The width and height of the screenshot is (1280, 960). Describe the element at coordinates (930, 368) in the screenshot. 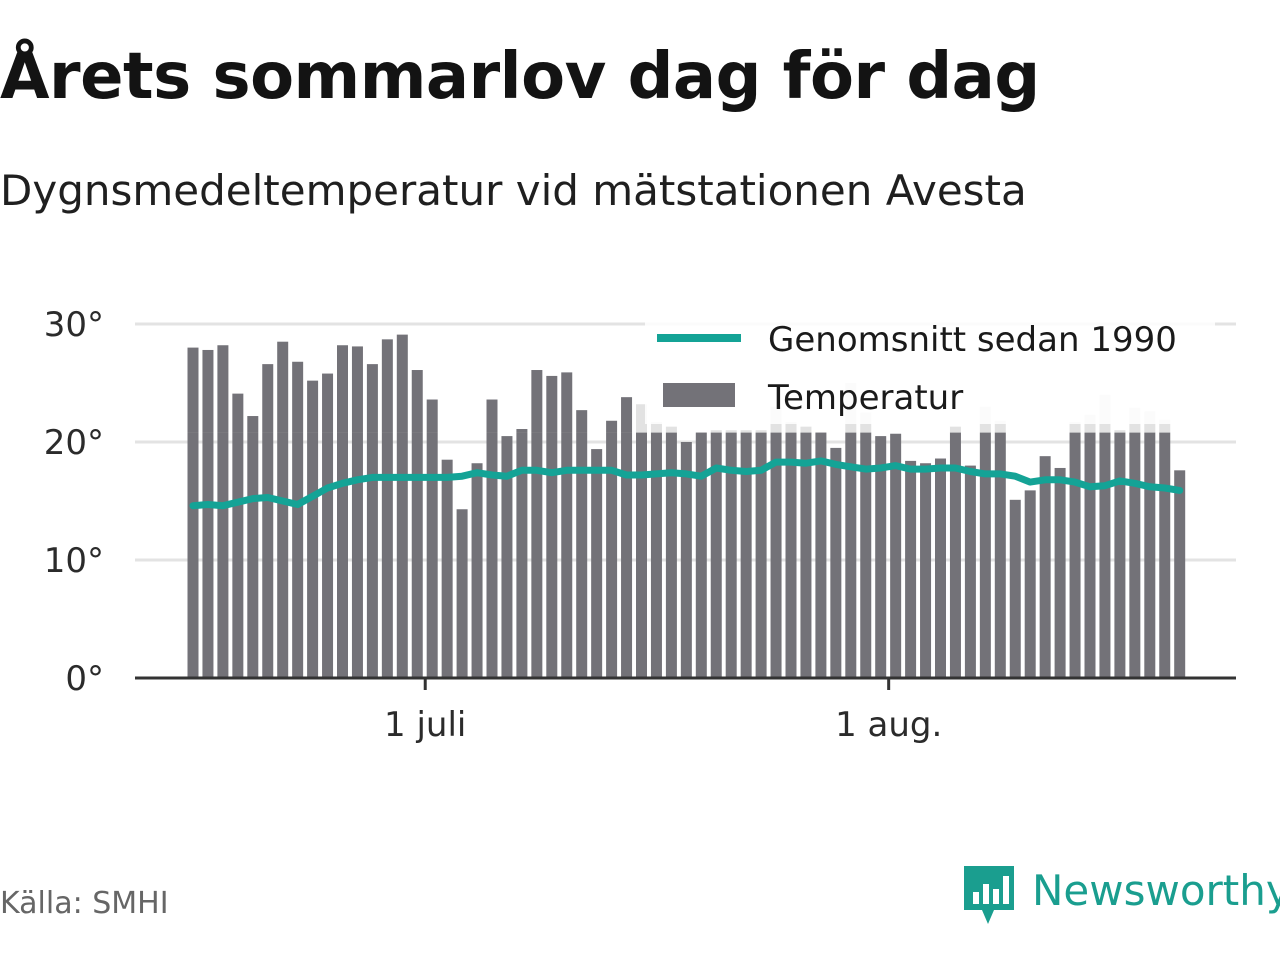

I see `legend-background` at that location.